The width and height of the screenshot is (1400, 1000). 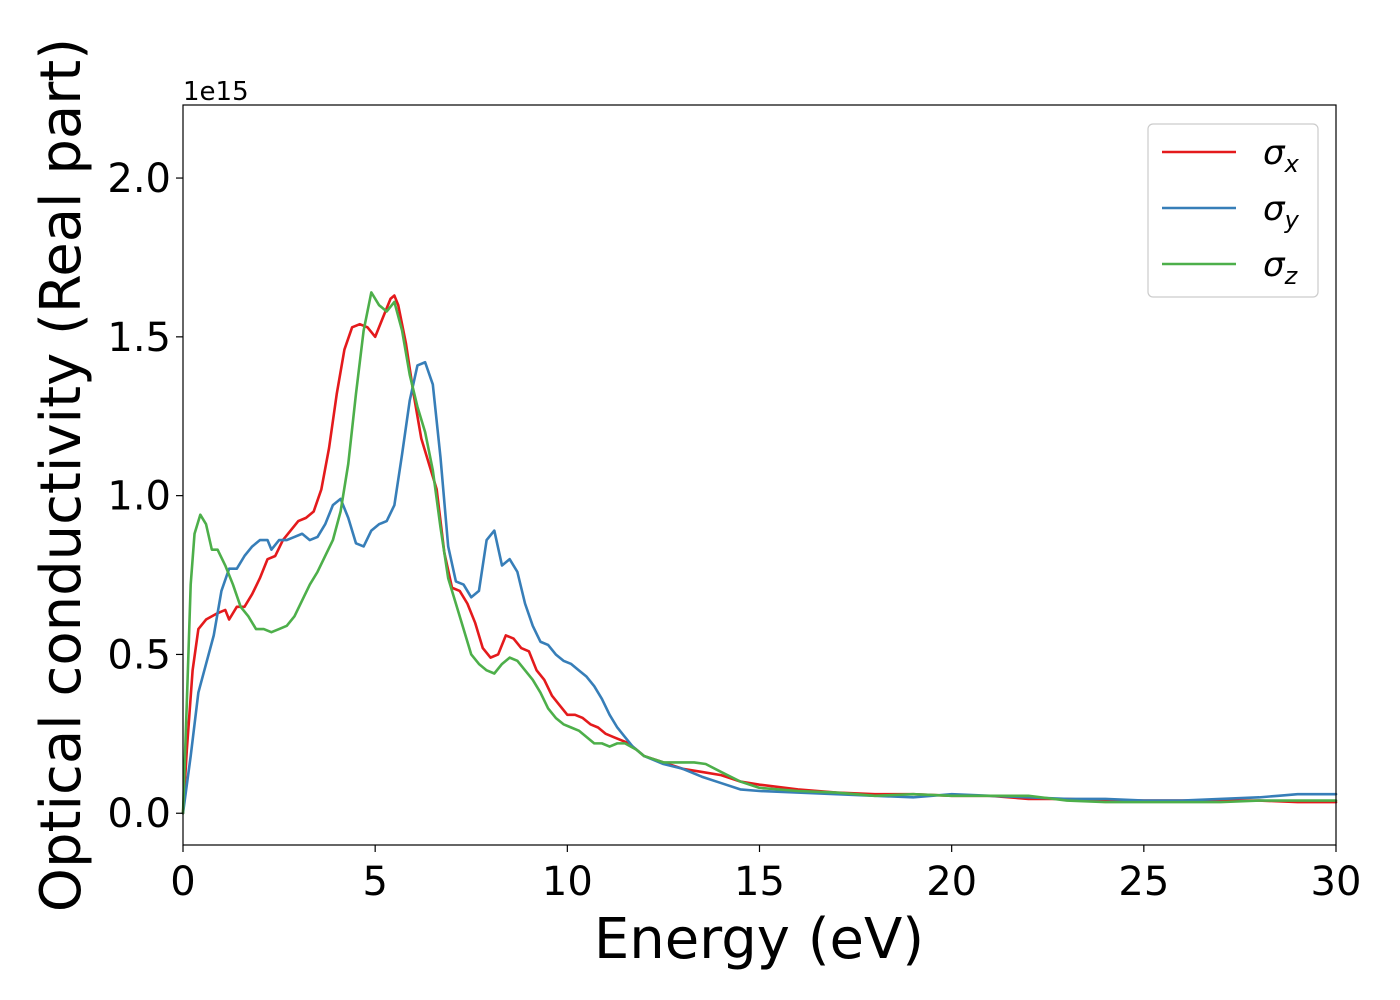 What do you see at coordinates (1292, 220) in the screenshot?
I see `legend-subscript: y` at bounding box center [1292, 220].